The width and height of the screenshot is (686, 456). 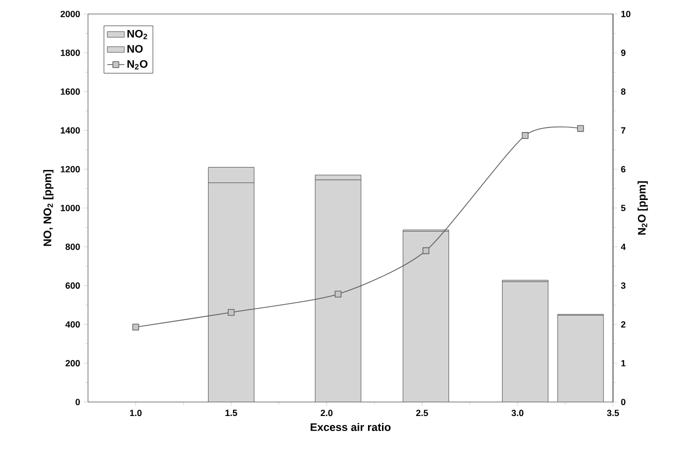 What do you see at coordinates (135, 48) in the screenshot?
I see `legend-label: NO` at bounding box center [135, 48].